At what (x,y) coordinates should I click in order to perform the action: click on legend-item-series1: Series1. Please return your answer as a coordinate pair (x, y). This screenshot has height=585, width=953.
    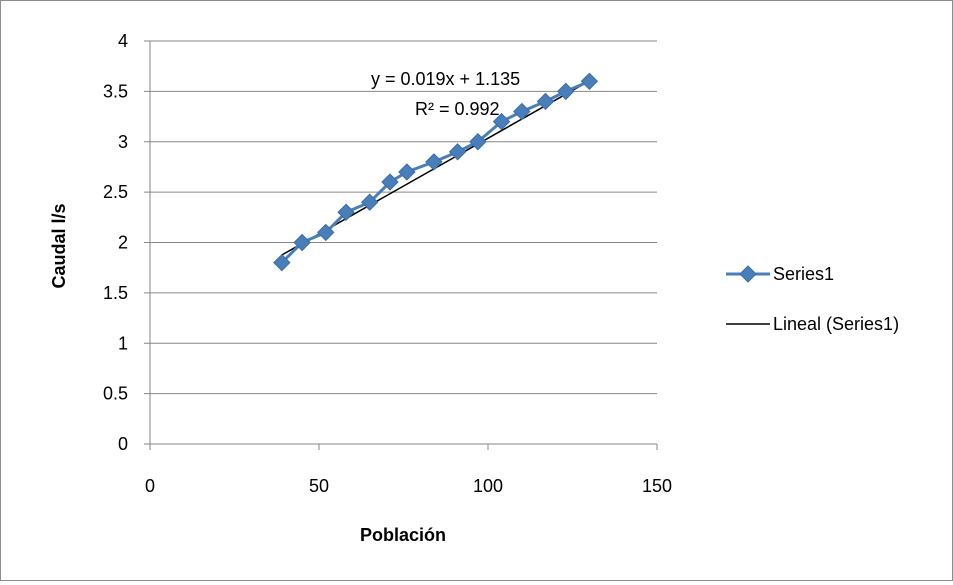
    Looking at the image, I should click on (780, 274).